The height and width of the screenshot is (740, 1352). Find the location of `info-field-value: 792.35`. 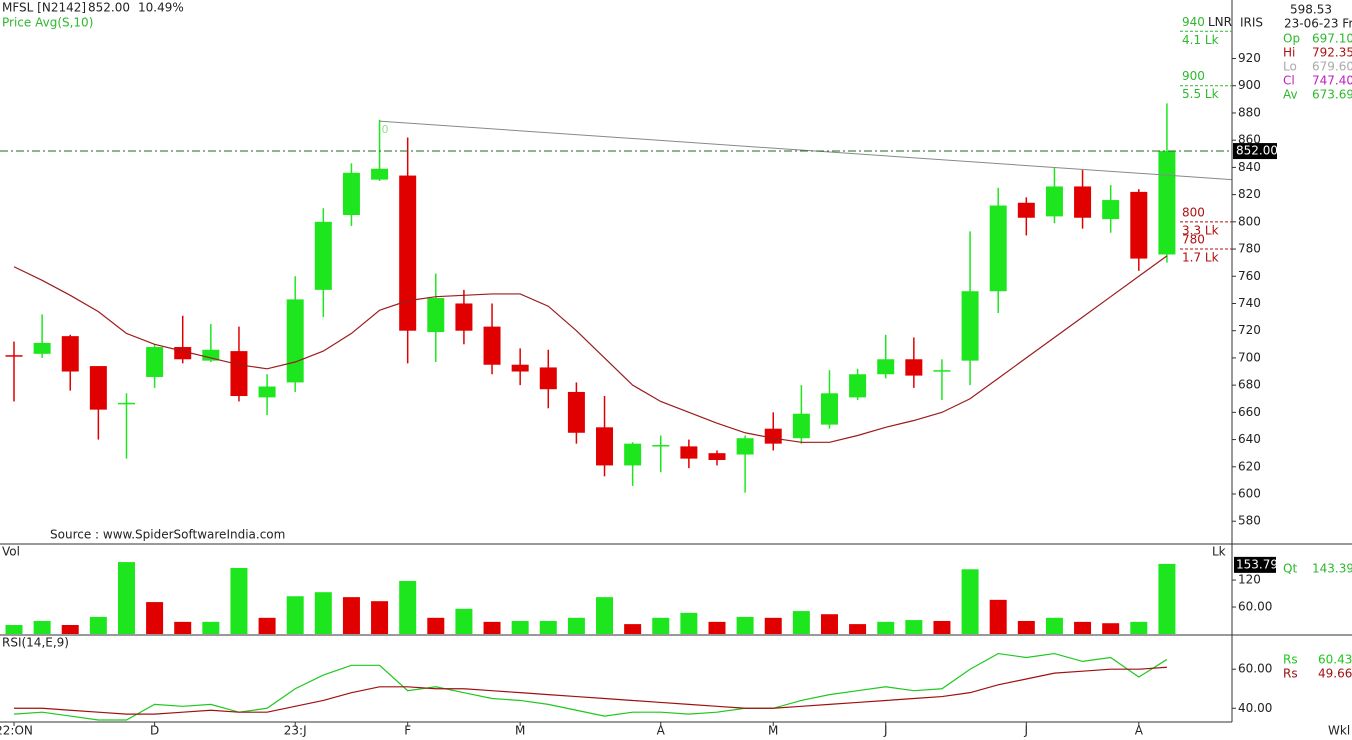

info-field-value: 792.35 is located at coordinates (1332, 53).